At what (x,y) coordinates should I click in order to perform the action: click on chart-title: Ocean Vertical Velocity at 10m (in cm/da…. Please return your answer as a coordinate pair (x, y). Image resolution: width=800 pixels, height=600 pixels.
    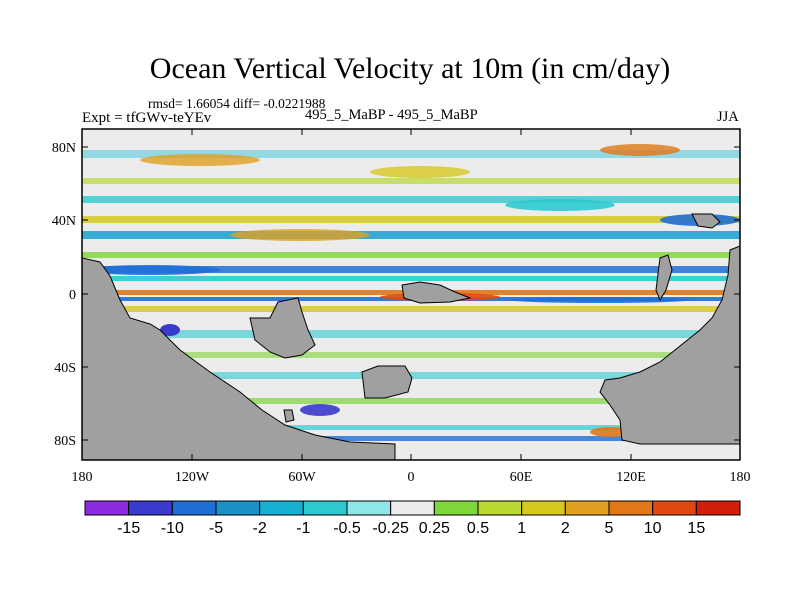
    Looking at the image, I should click on (410, 68).